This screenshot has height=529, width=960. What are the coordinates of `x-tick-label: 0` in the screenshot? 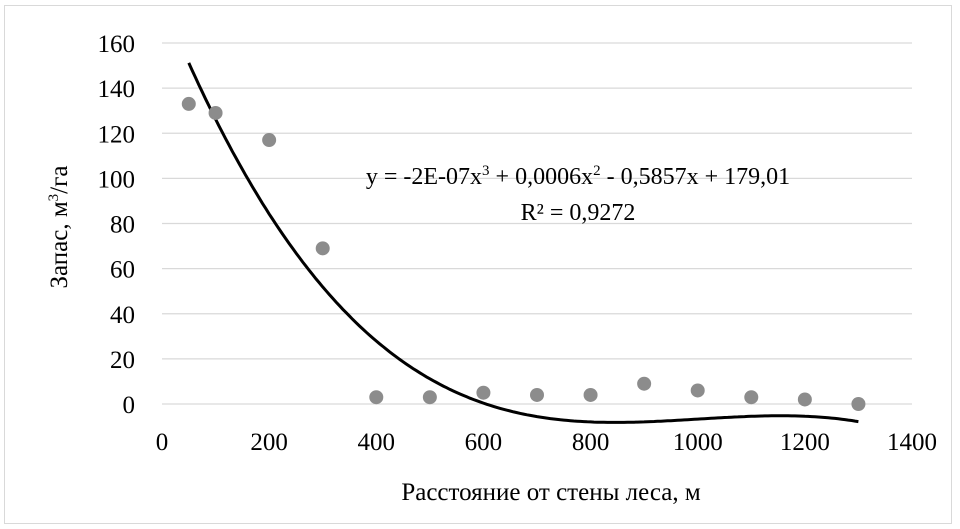 It's located at (162, 442).